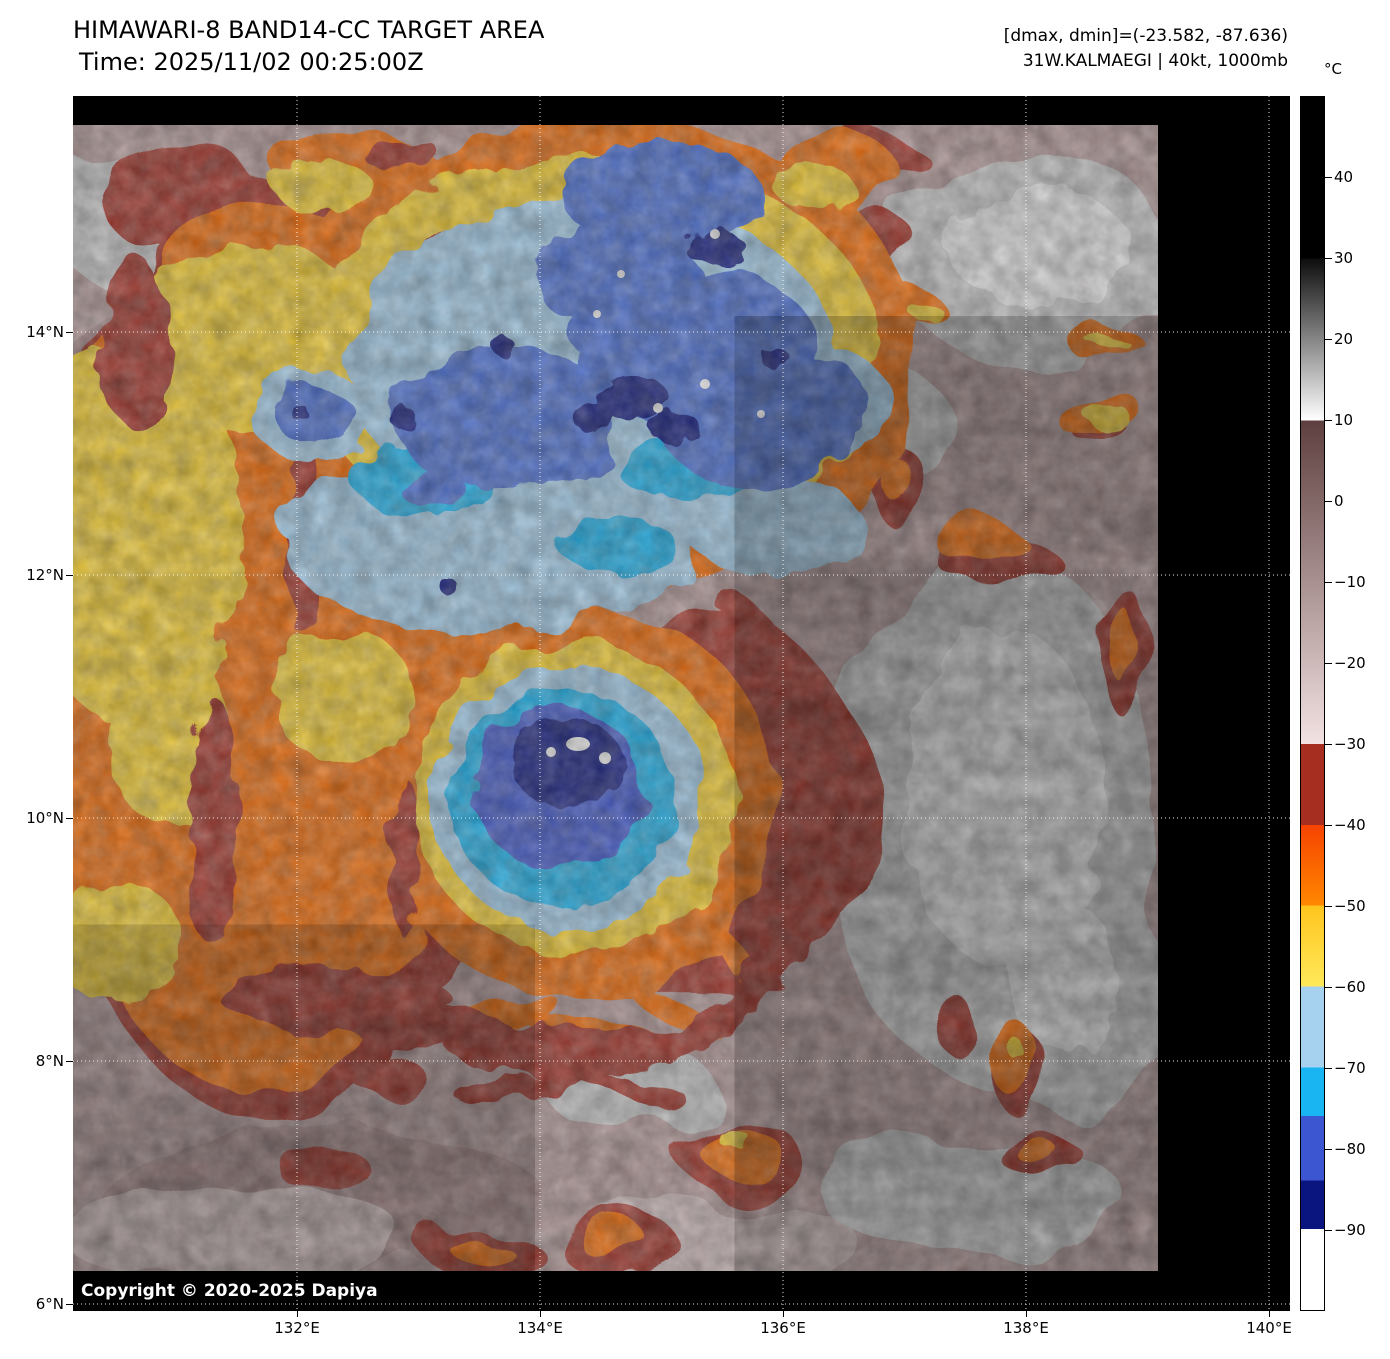 The image size is (1390, 1359). I want to click on colorbar-tick-label: −40, so click(1345, 825).